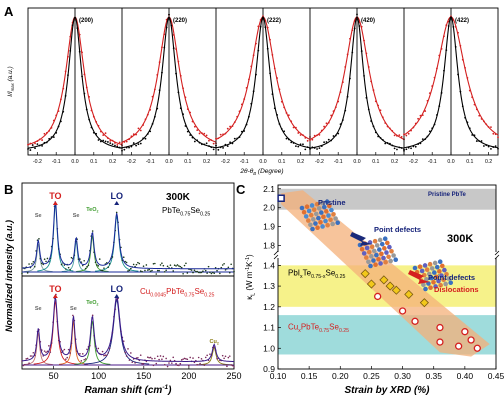  Describe the element at coordinates (357, 82) in the screenshot. I see `pristine-curve` at that location.